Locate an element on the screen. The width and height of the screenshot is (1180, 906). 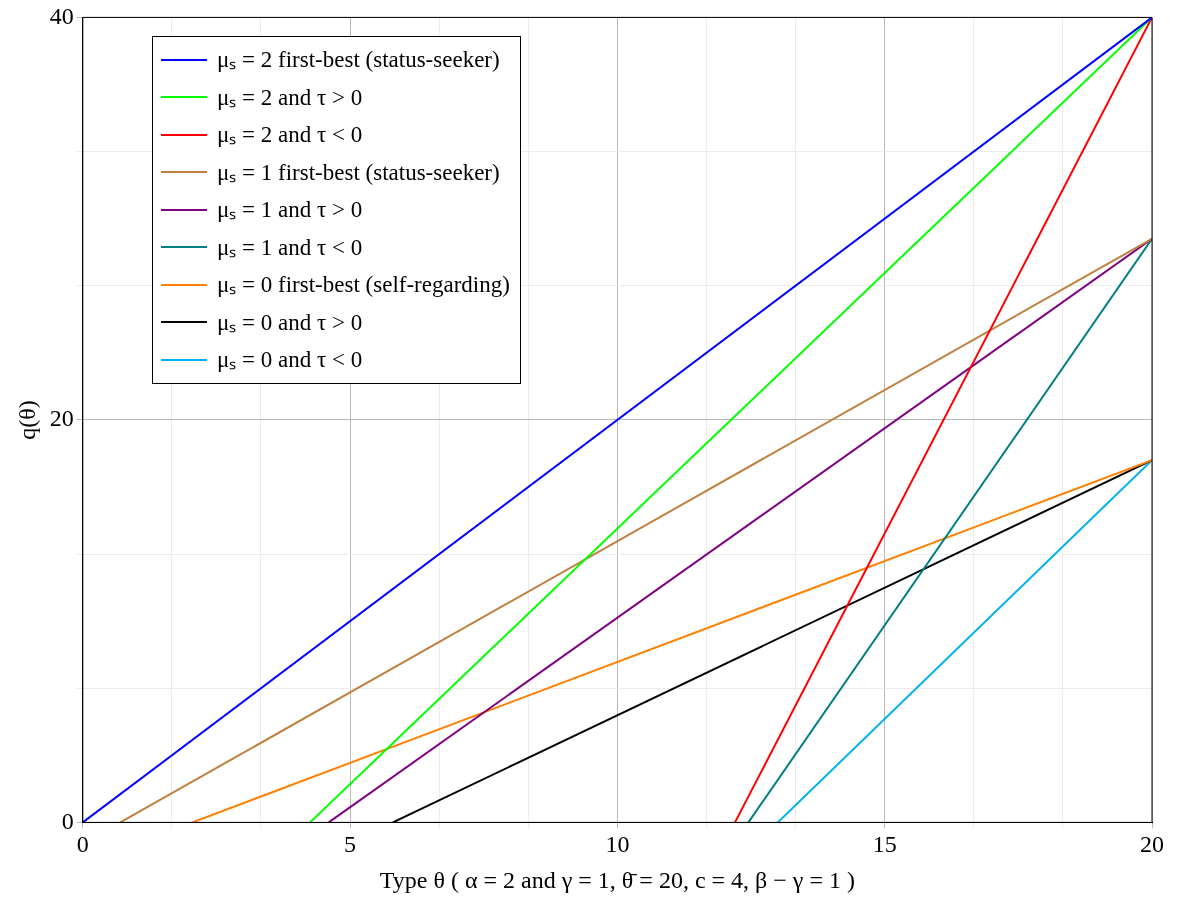
legend-label: μₛ = 0 and τ < 0 is located at coordinates (290, 360).